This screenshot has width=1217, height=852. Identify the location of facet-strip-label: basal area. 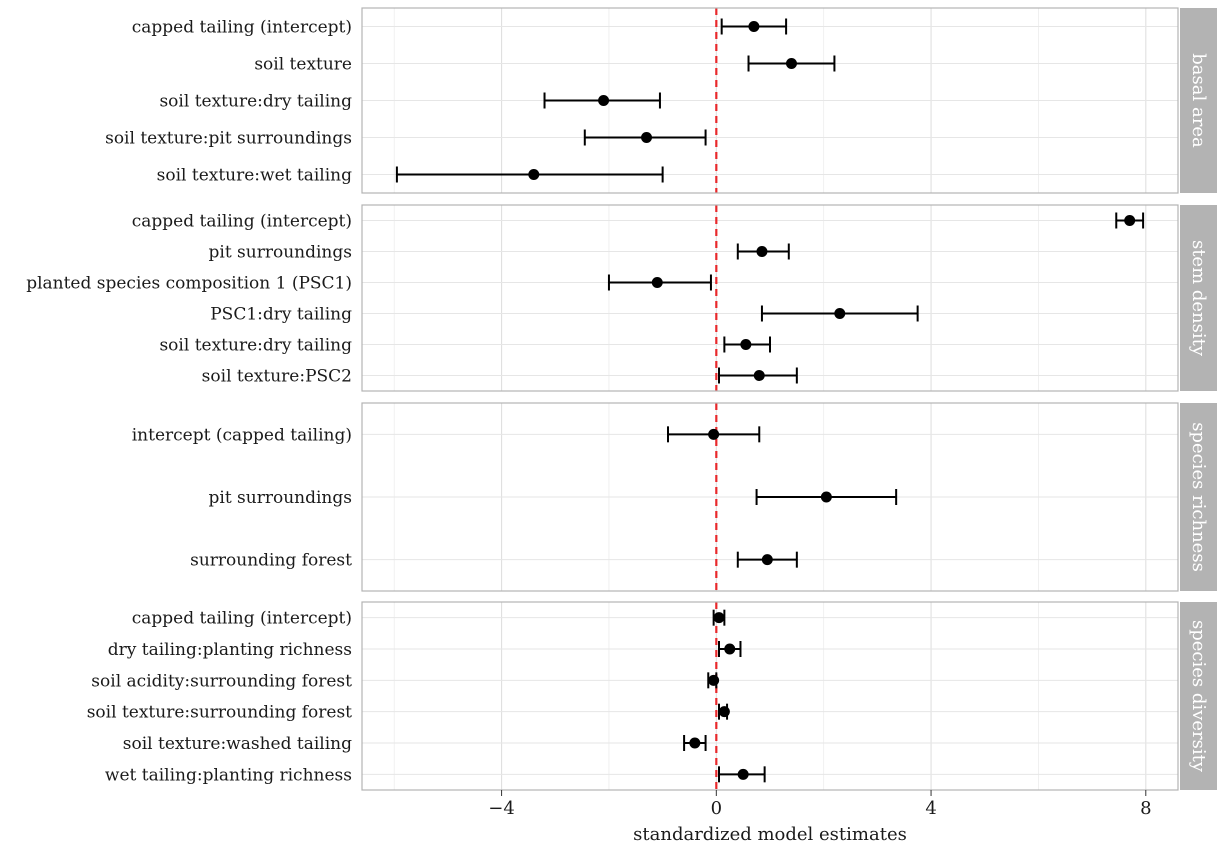
(1198, 100).